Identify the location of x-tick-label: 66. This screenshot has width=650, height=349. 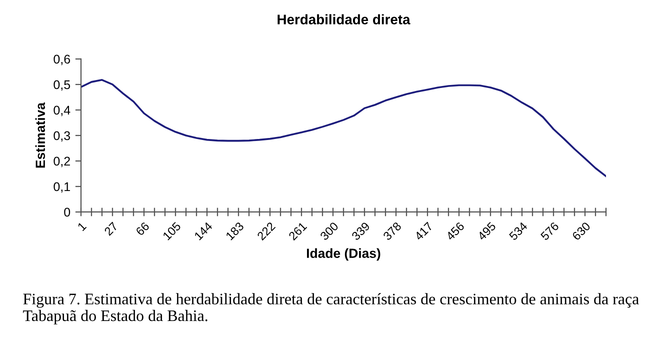
(142, 229).